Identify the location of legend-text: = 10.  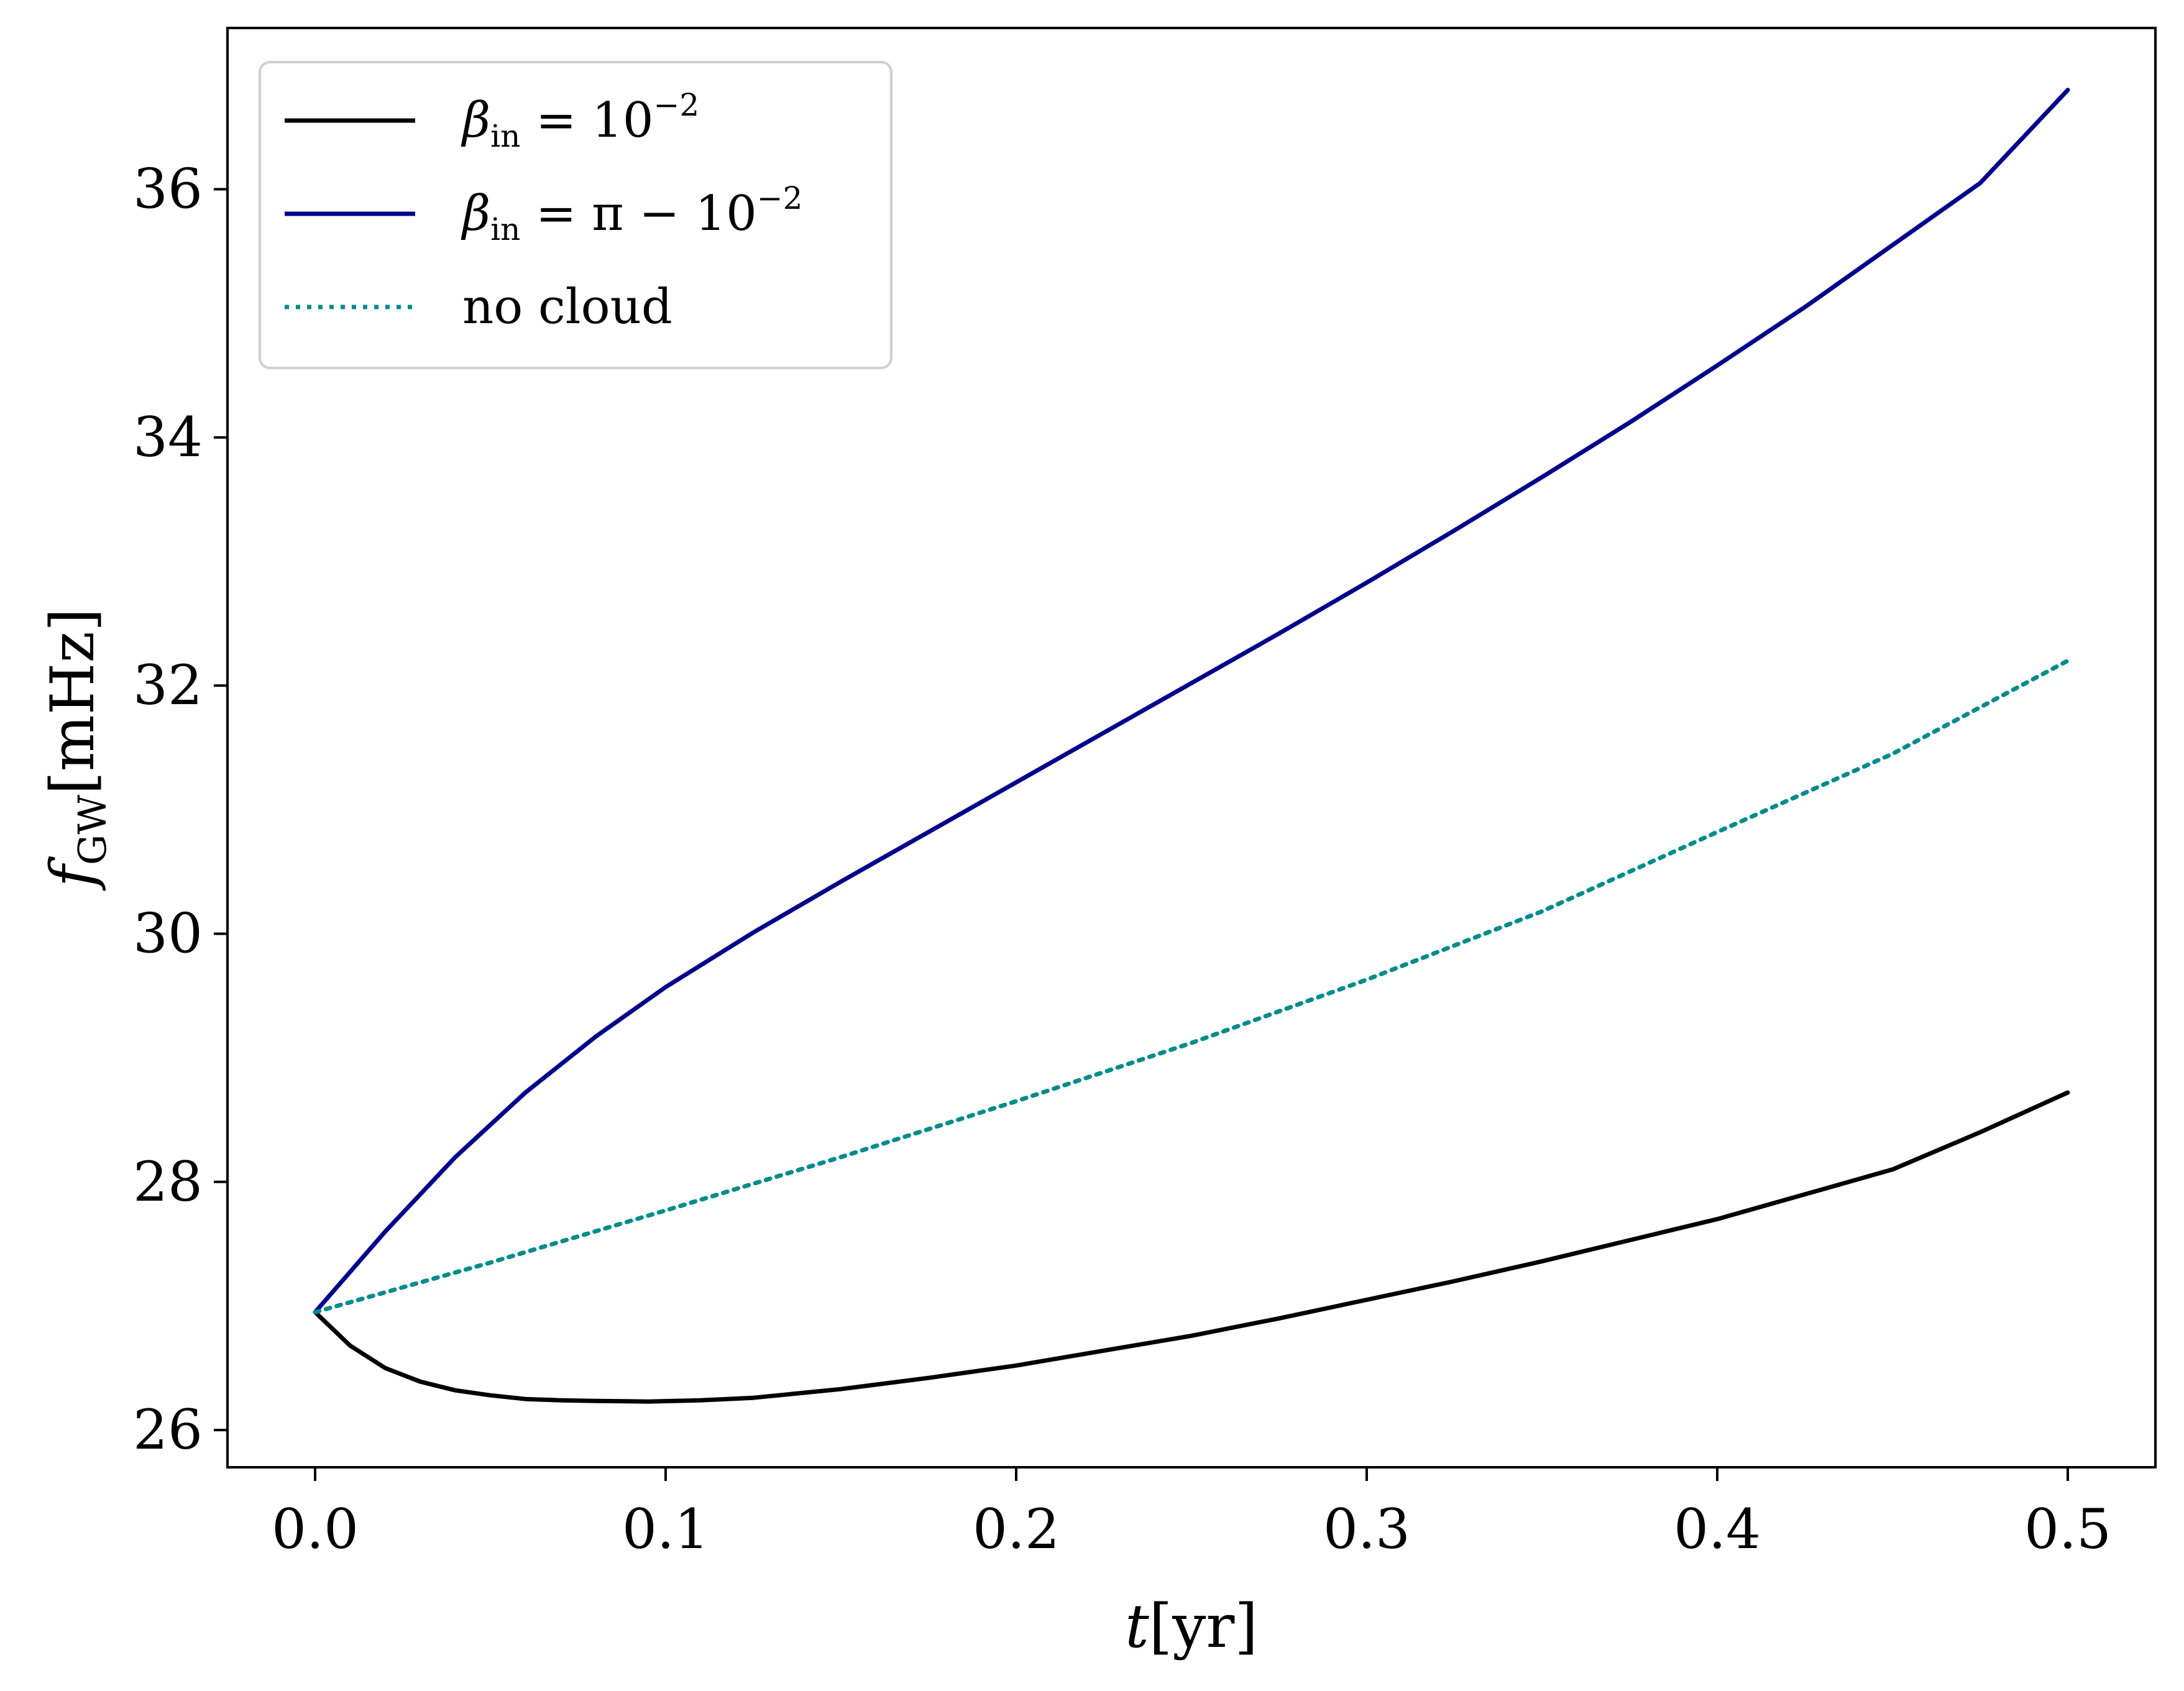
(586, 121).